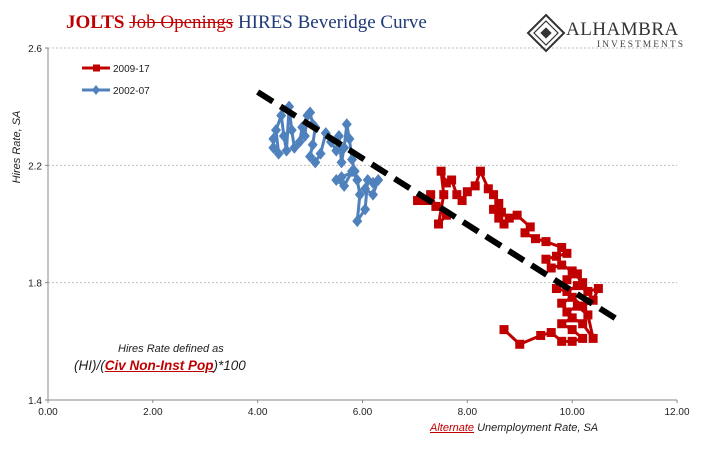 This screenshot has width=705, height=461. Describe the element at coordinates (332, 22) in the screenshot. I see `title-hires-beveridge: HIRES Beveridge Curve` at that location.